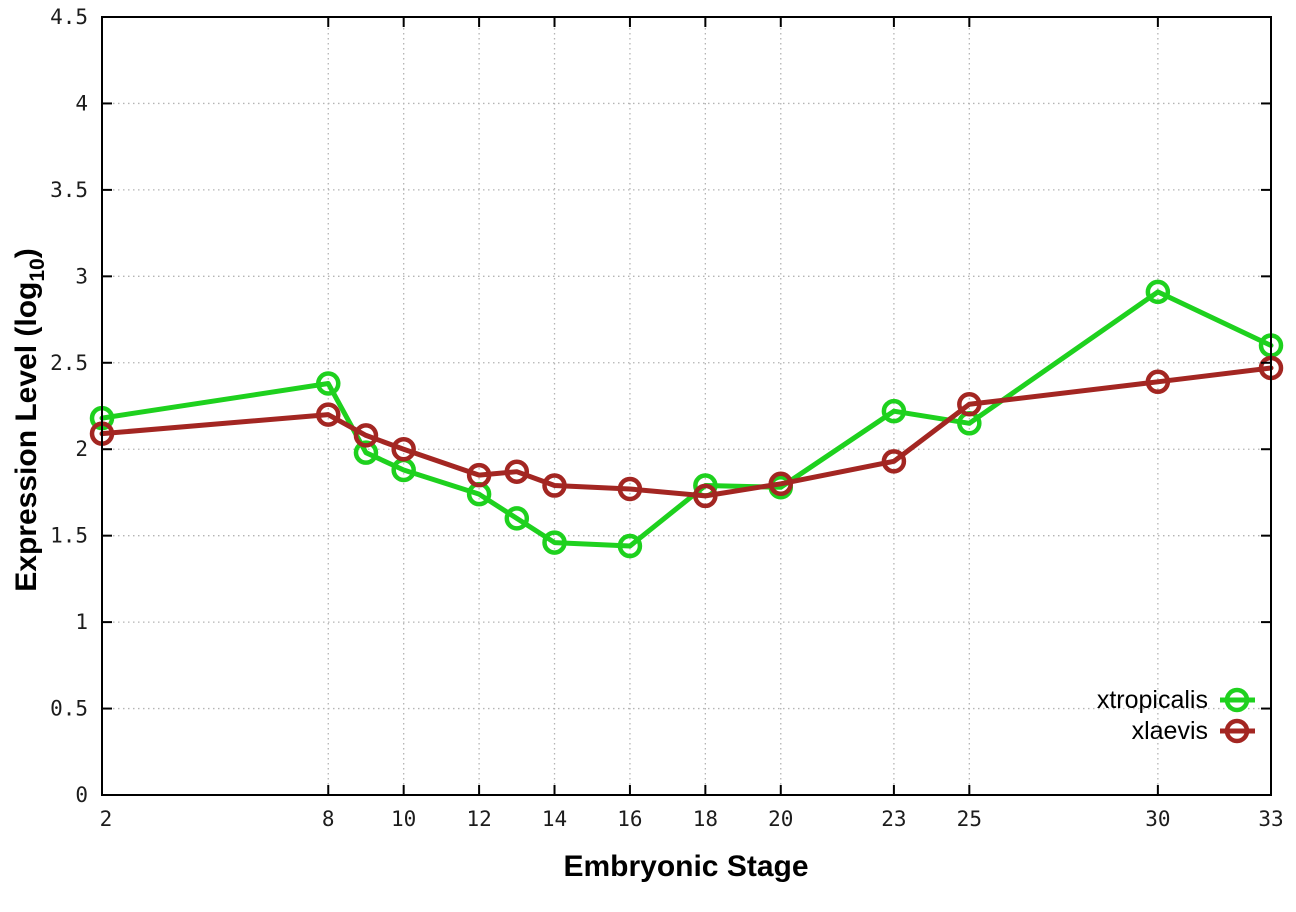 The image size is (1296, 912). What do you see at coordinates (69, 709) in the screenshot?
I see `y-tick-label: 0.5` at bounding box center [69, 709].